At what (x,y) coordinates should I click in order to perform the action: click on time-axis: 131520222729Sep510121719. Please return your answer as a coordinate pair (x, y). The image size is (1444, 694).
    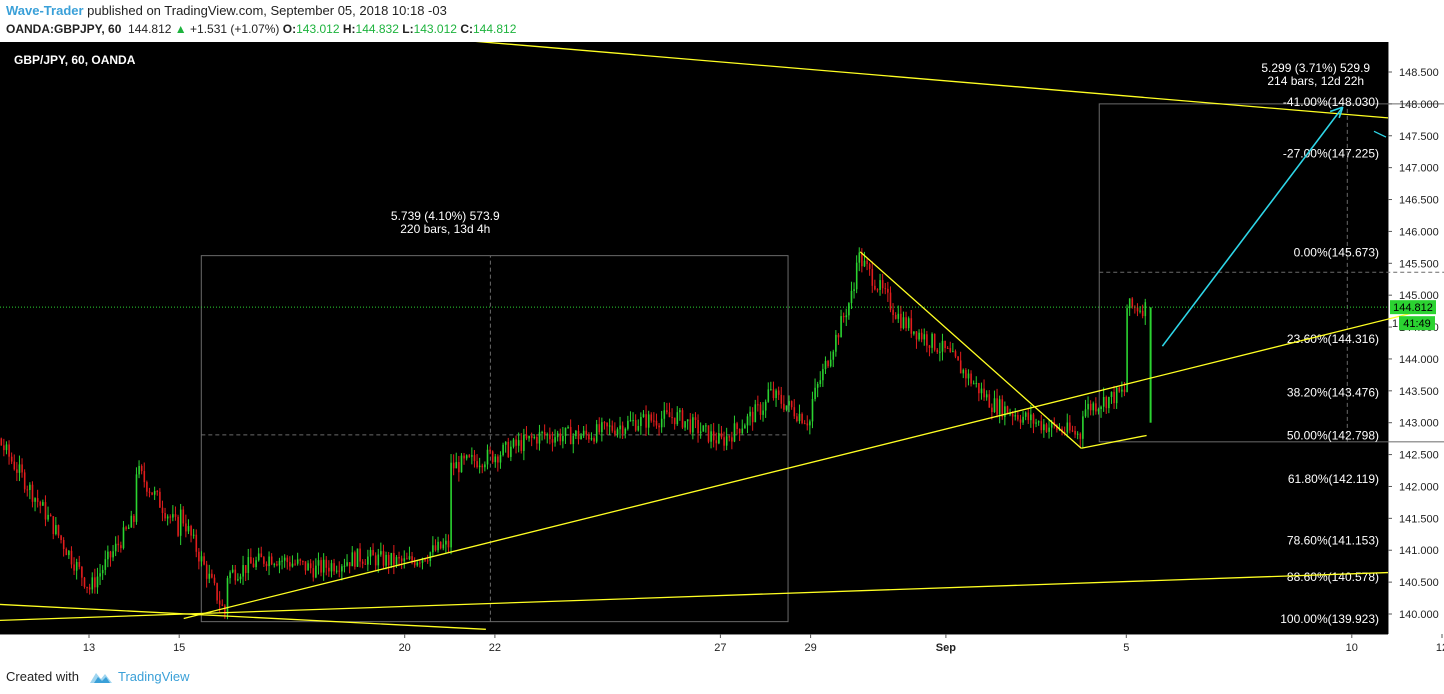
    Looking at the image, I should click on (763, 644).